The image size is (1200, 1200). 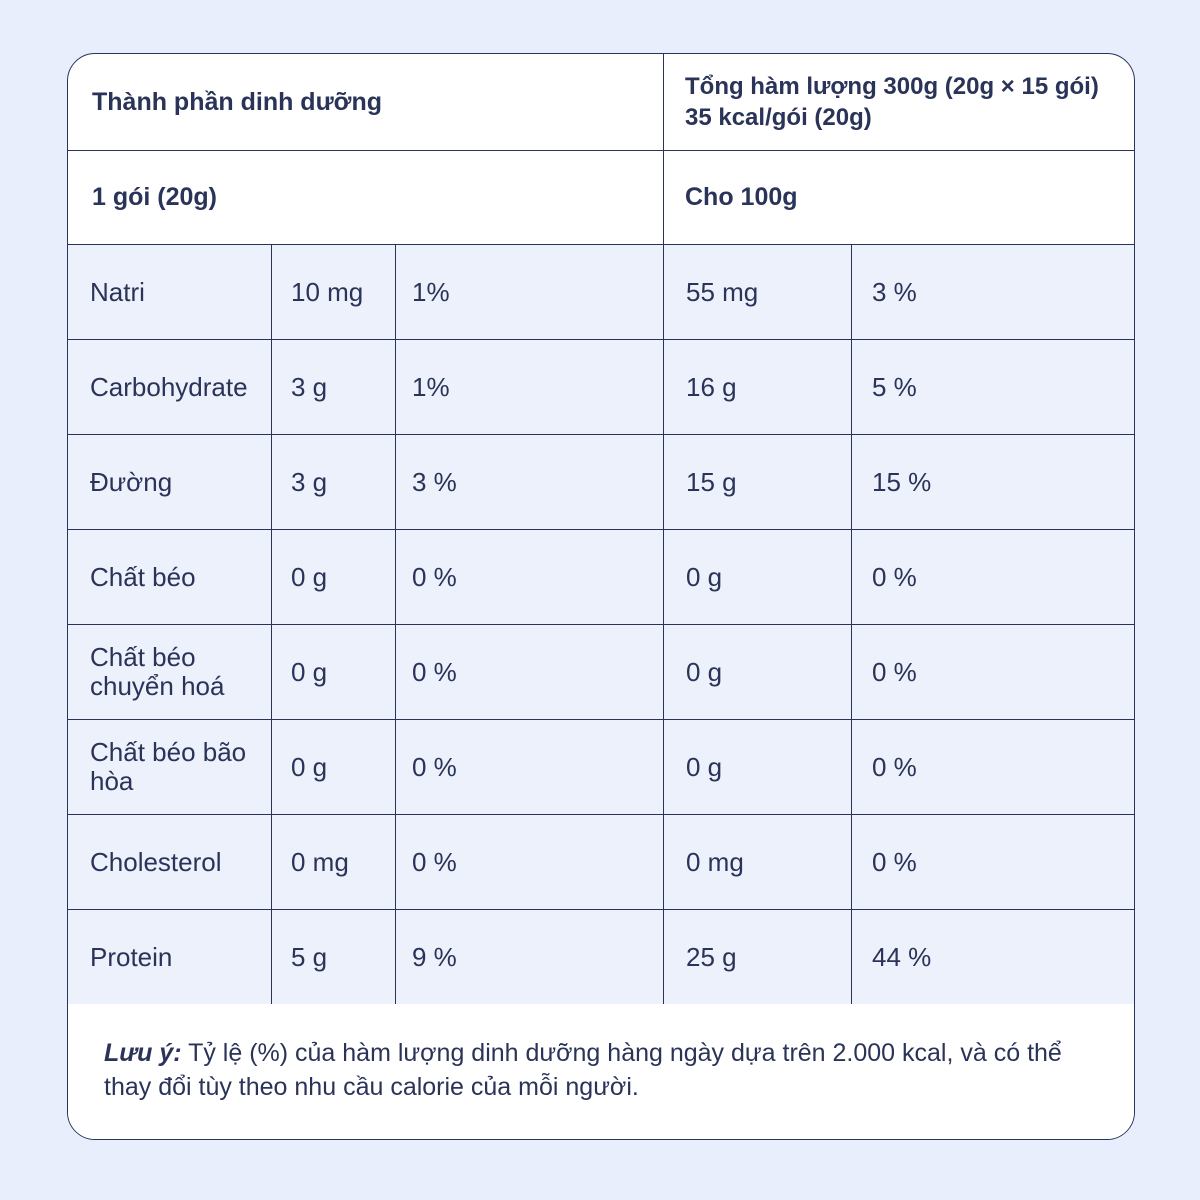 What do you see at coordinates (741, 197) in the screenshot?
I see `per-100g-header: Cho 100g` at bounding box center [741, 197].